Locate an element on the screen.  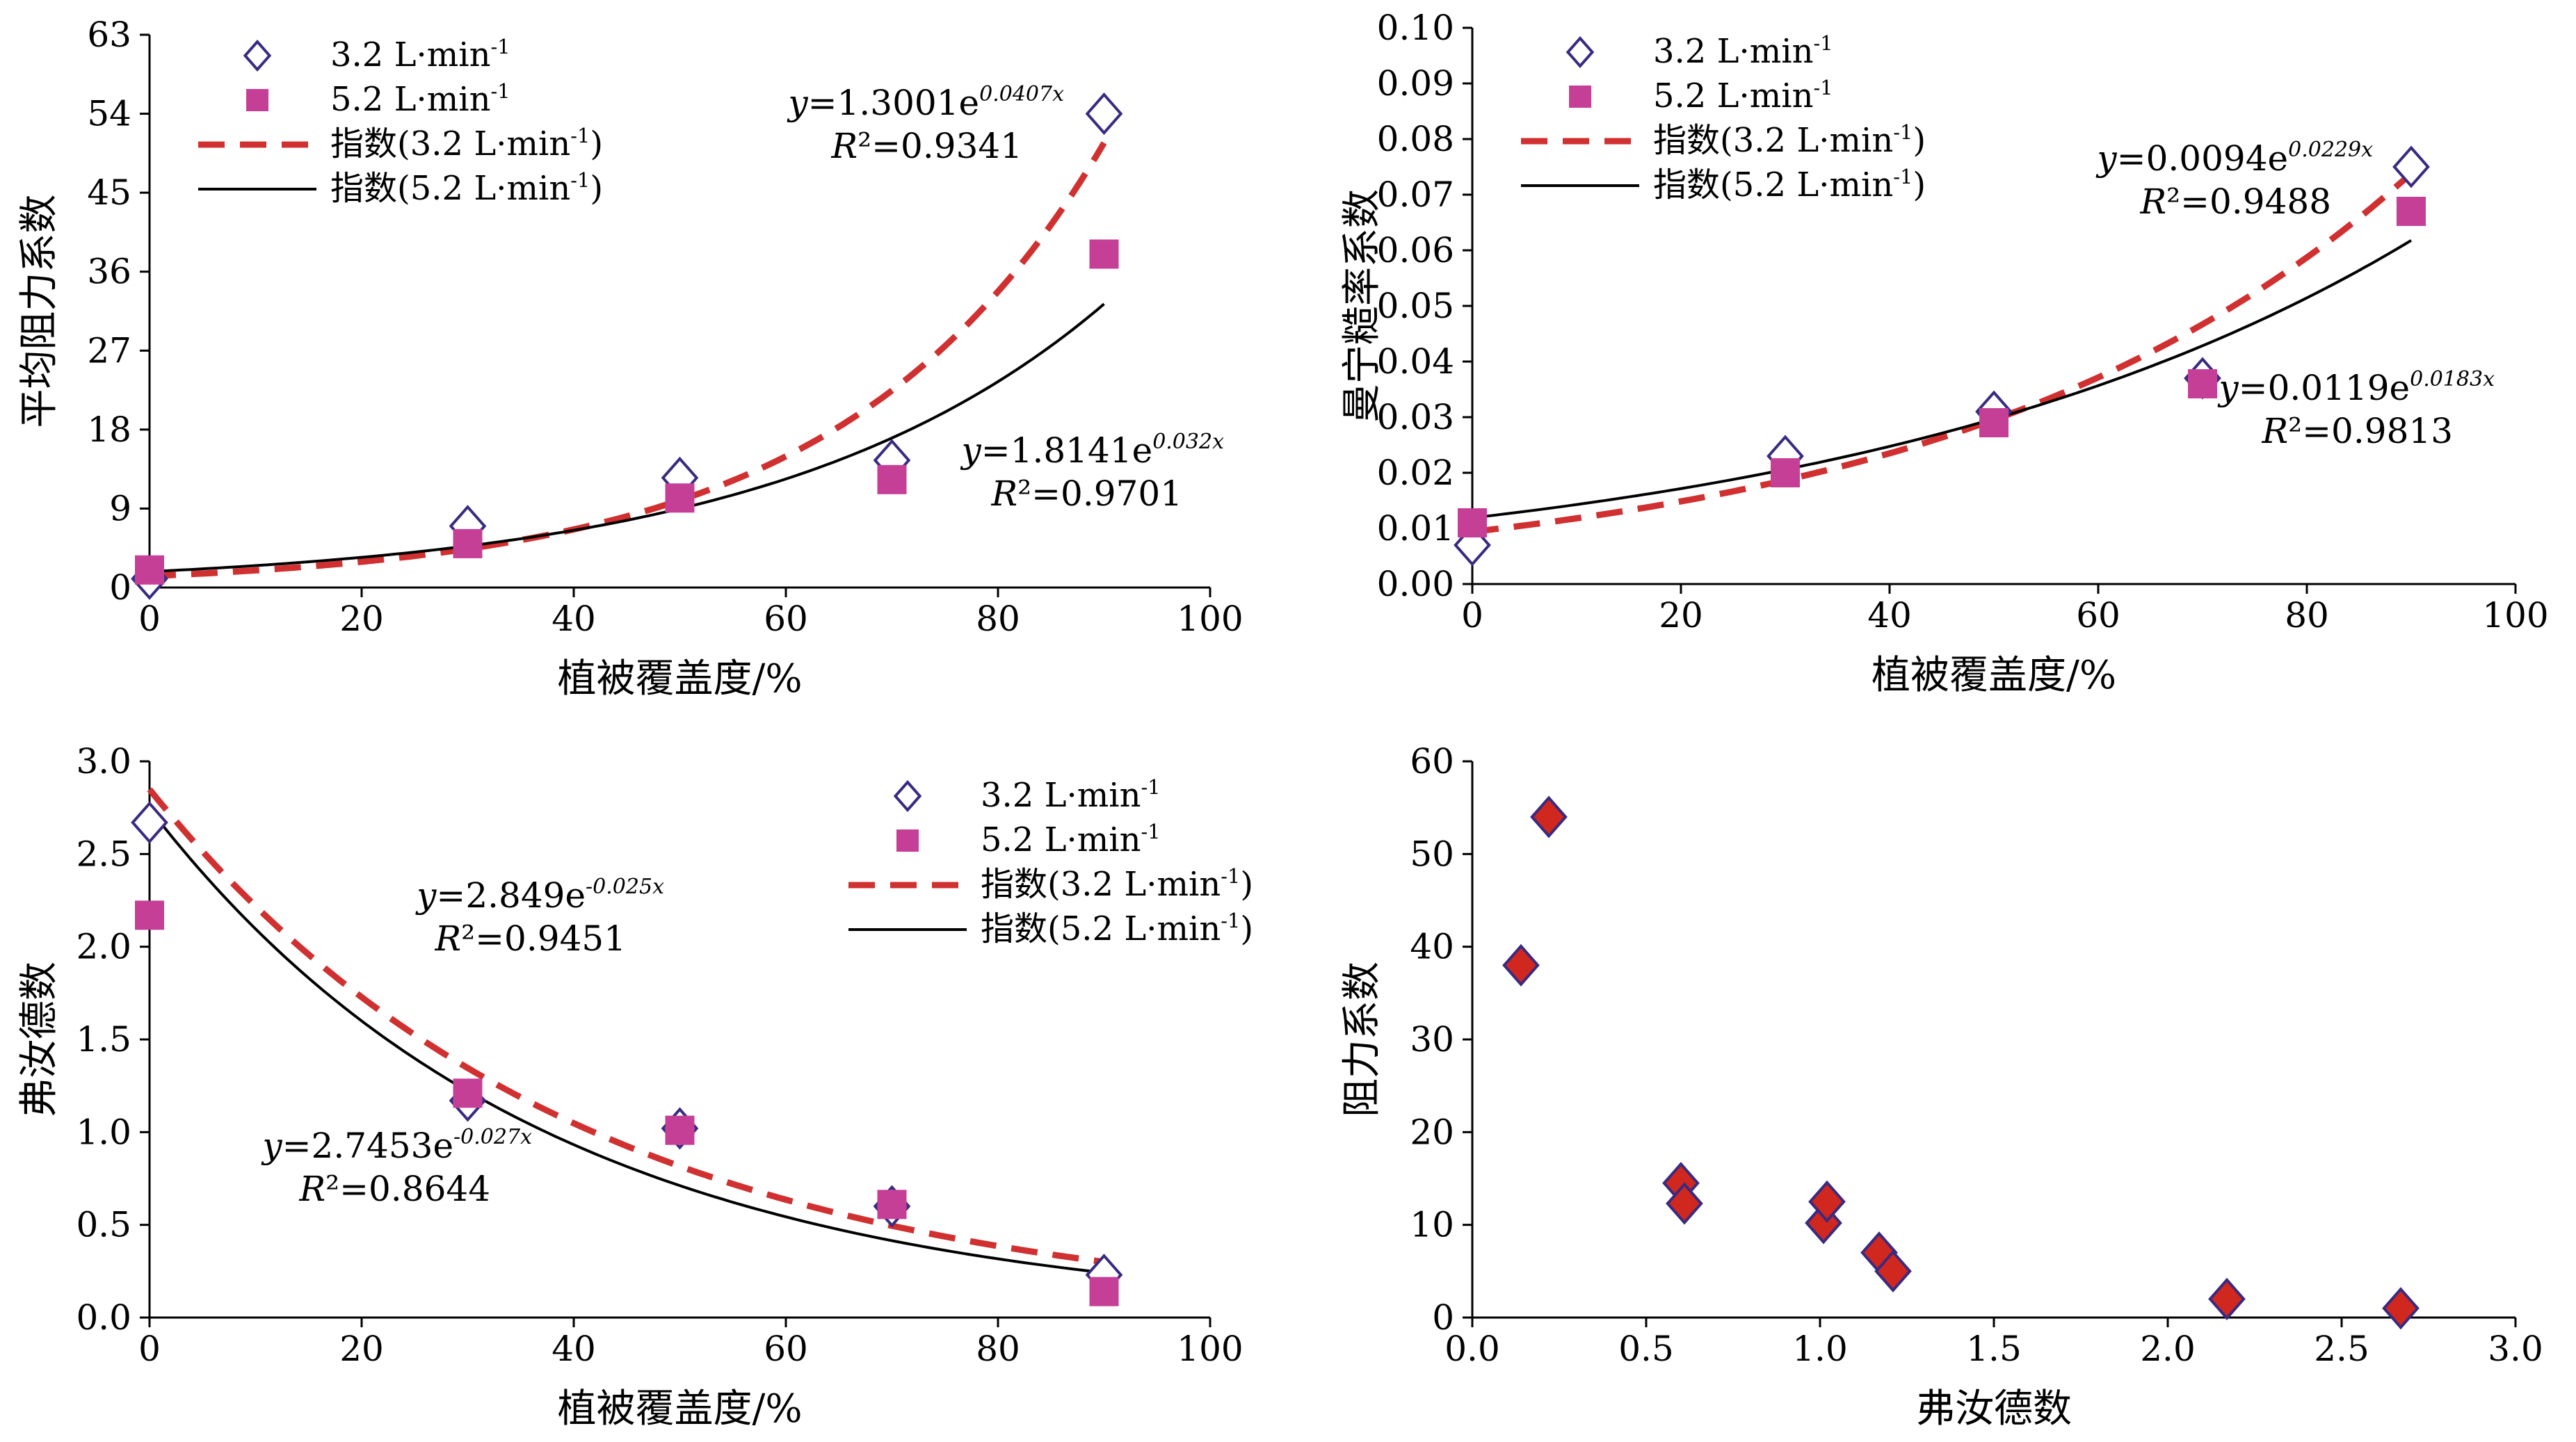
y-tick-label: 54 is located at coordinates (109, 114).